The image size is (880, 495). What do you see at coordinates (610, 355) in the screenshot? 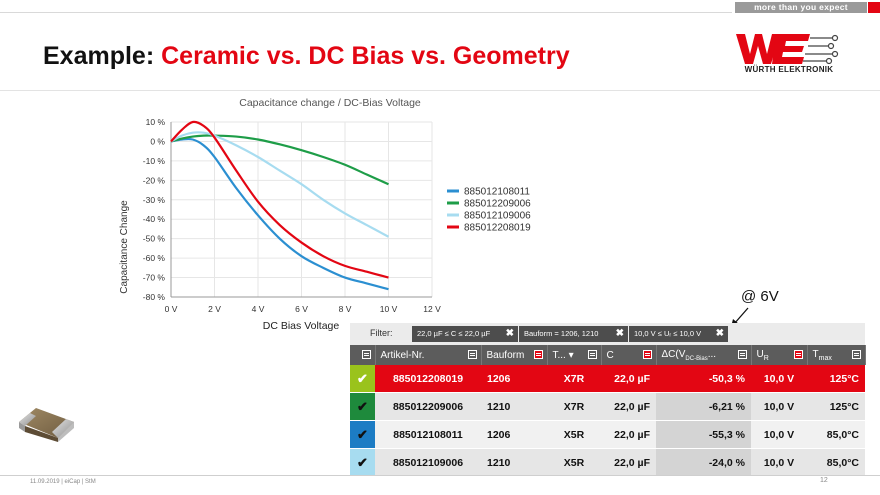
I see `column-header-label: C` at bounding box center [610, 355].